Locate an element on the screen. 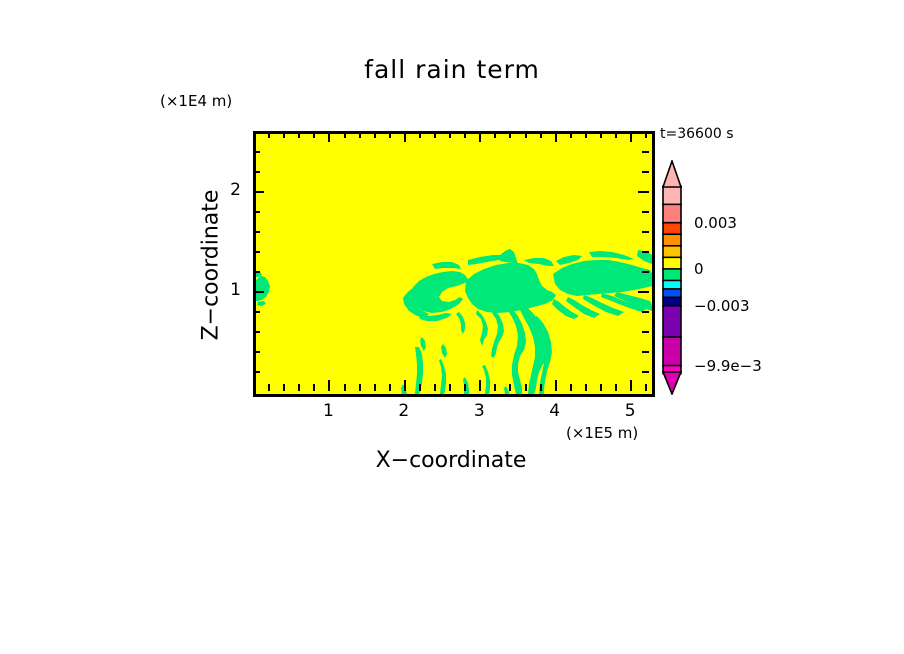 This screenshot has height=654, width=904. time-annotation: t=36600 s is located at coordinates (697, 134).